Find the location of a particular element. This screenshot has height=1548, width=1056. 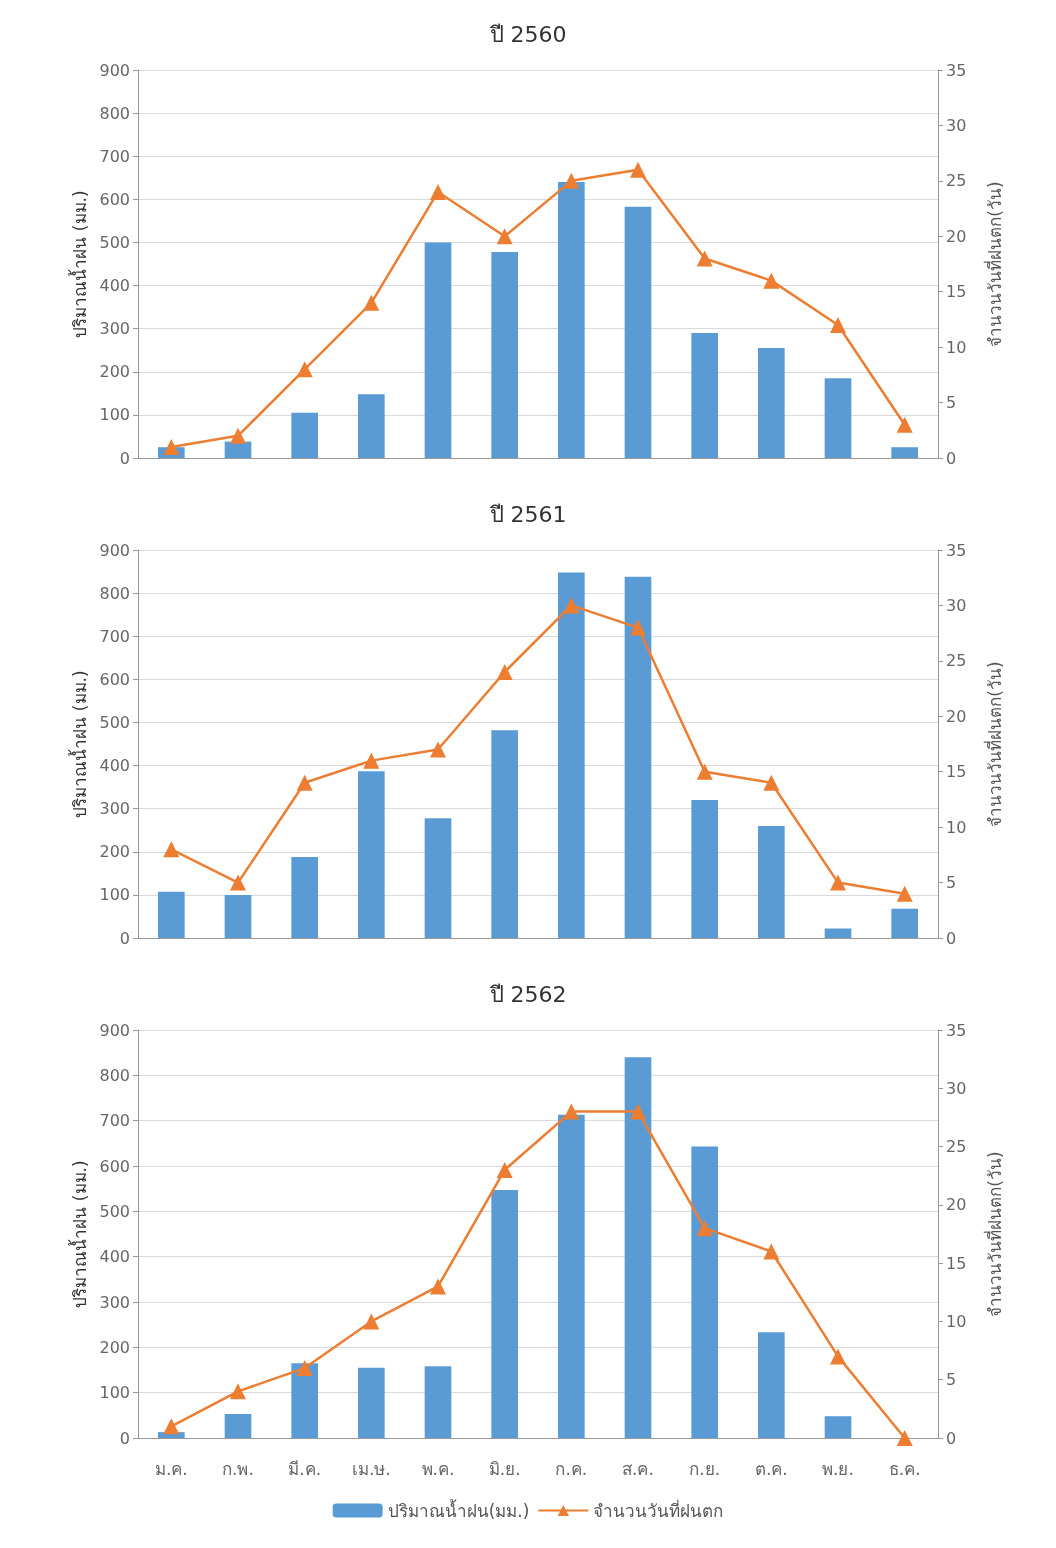

chart-title: ปี 2560 is located at coordinates (527, 34).